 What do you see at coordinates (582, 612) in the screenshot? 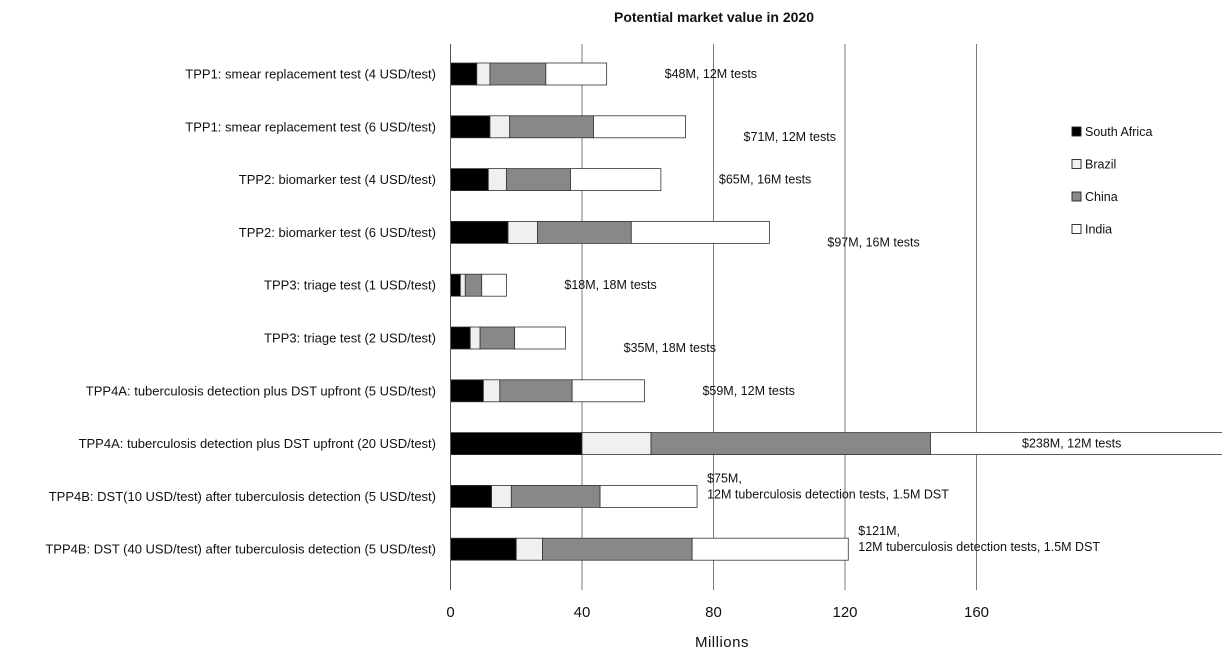
I see `x-tick-label: 40` at bounding box center [582, 612].